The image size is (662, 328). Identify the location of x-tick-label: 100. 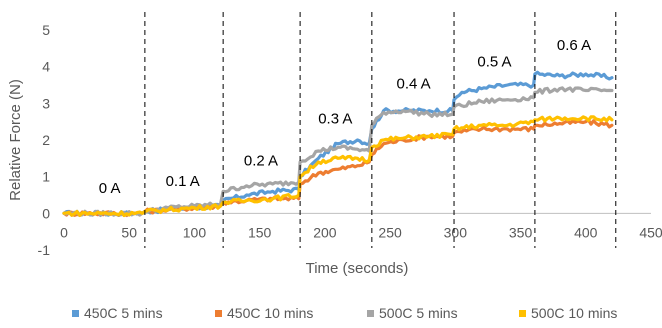
(195, 232).